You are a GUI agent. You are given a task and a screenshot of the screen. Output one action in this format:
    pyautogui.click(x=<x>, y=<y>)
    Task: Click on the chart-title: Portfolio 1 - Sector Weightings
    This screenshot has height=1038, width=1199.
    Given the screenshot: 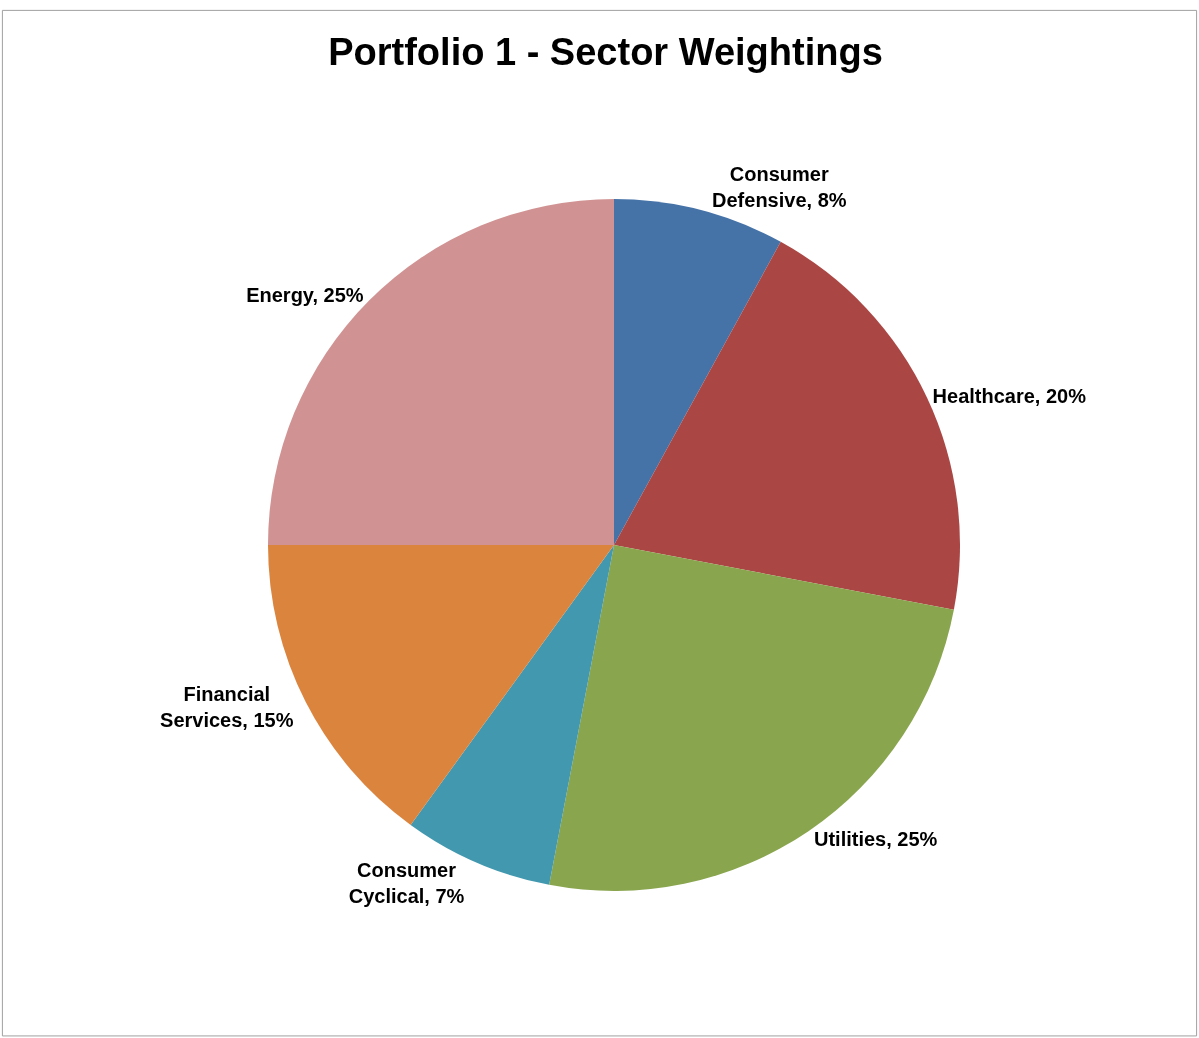 What is the action you would take?
    pyautogui.click(x=605, y=51)
    